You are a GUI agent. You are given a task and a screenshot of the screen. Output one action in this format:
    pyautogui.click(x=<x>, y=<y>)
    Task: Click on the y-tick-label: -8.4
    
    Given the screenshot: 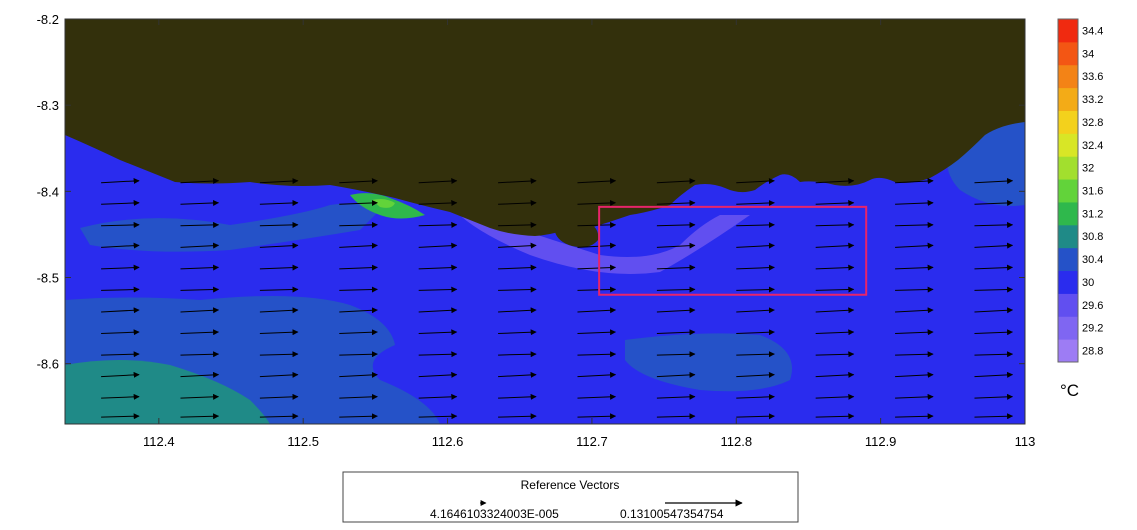 What is the action you would take?
    pyautogui.click(x=48, y=191)
    